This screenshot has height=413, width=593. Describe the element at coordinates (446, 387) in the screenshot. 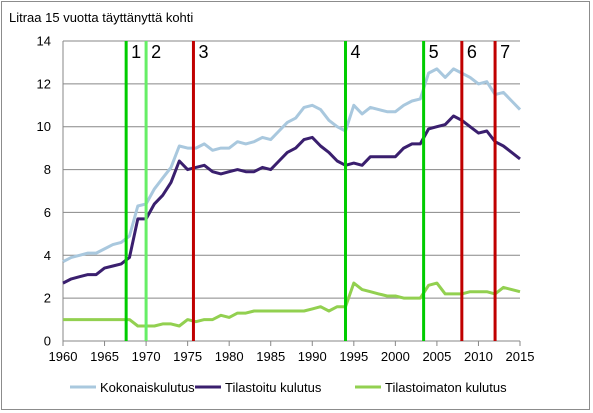

I see `legend-label: Tilastoimaton kulutus` at that location.